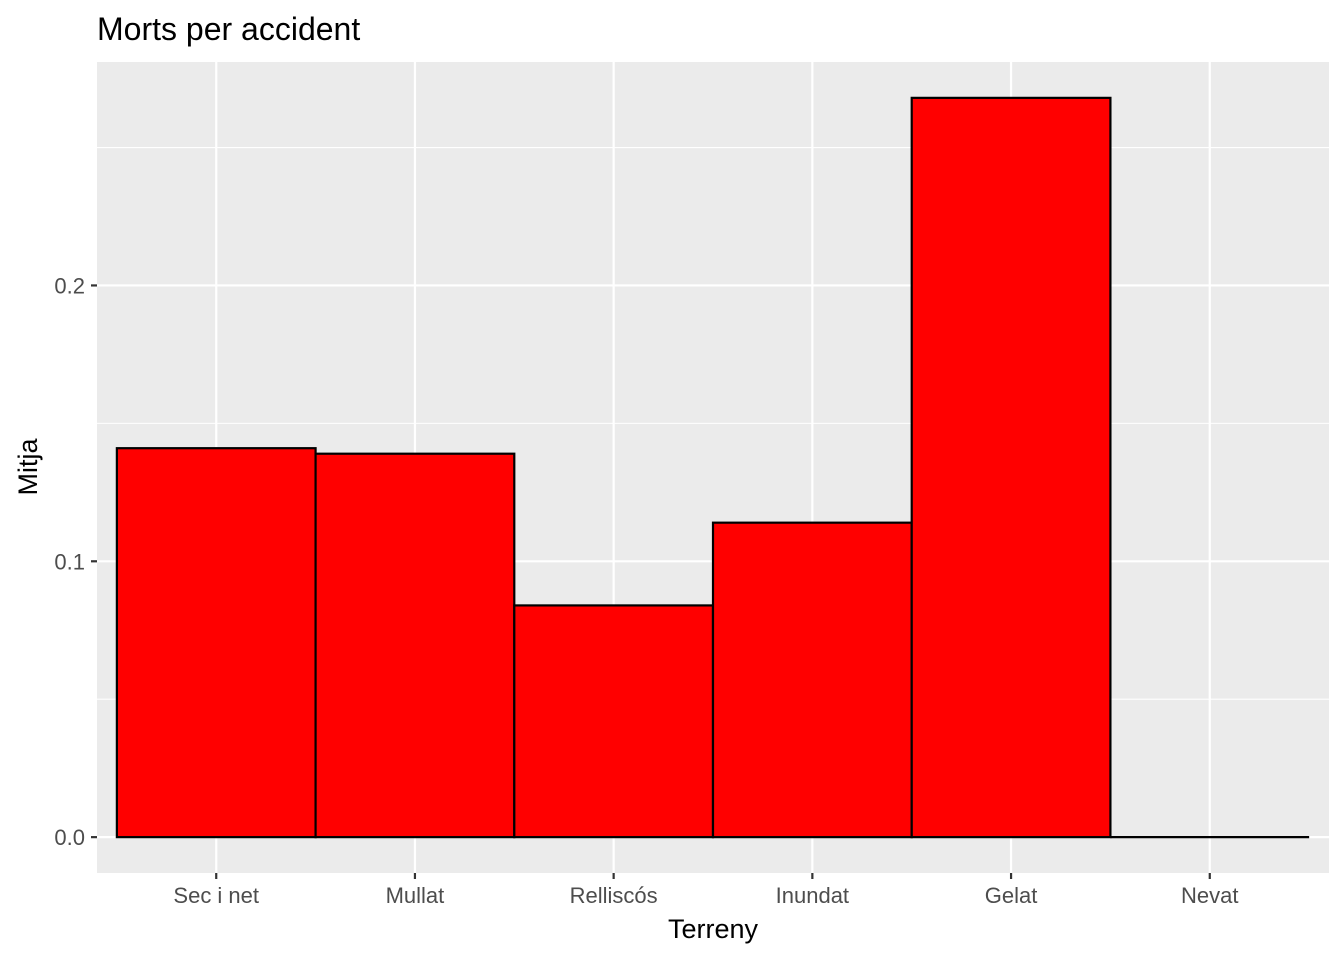 Image resolution: width=1344 pixels, height=960 pixels. What do you see at coordinates (69, 561) in the screenshot?
I see `y-tick-label: 0.1` at bounding box center [69, 561].